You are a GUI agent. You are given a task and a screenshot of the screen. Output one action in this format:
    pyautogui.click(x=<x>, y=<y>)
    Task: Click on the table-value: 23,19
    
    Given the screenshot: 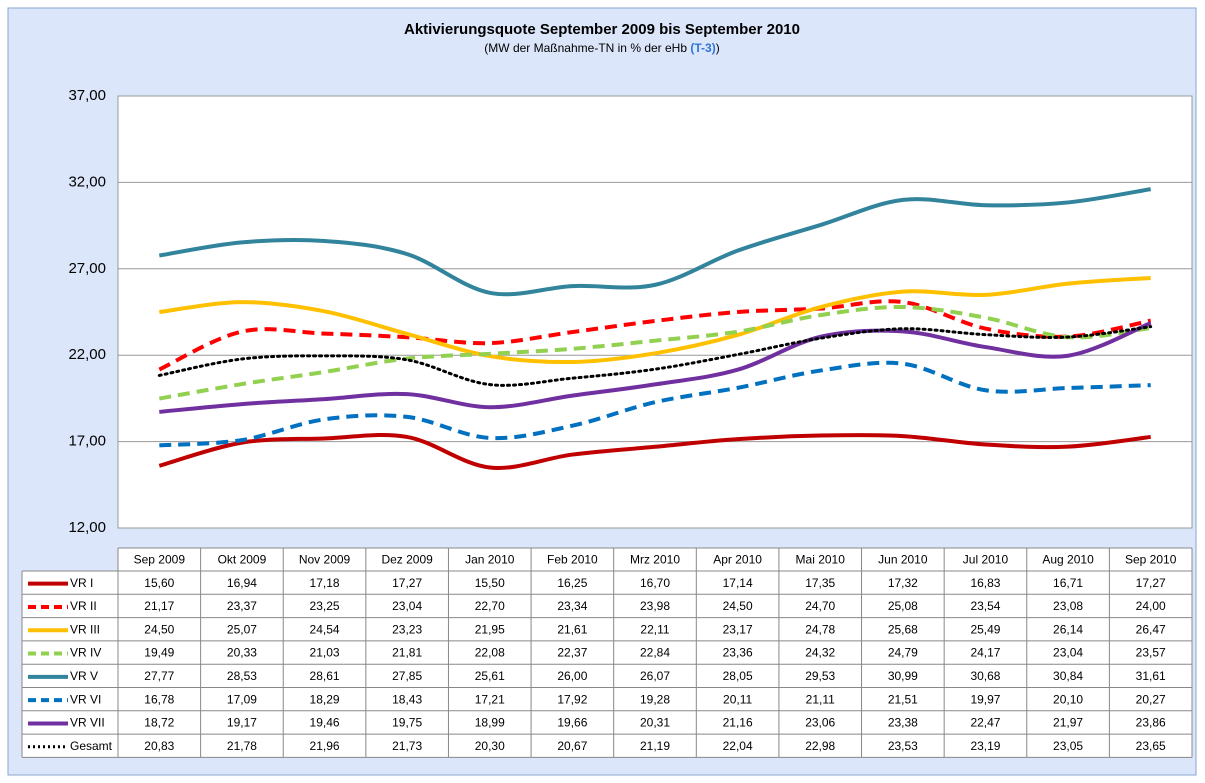 What is the action you would take?
    pyautogui.click(x=985, y=746)
    